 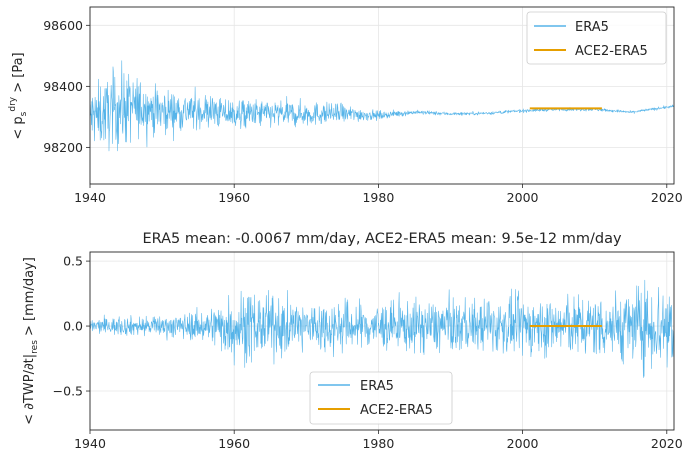 What do you see at coordinates (63, 25) in the screenshot?
I see `y-tick-label: 98600` at bounding box center [63, 25].